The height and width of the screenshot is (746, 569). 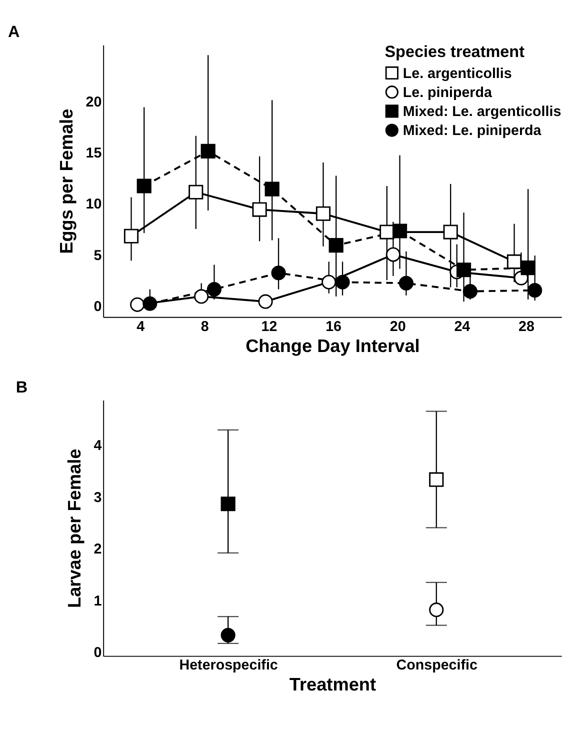 I want to click on y-tick-label: 4, so click(x=98, y=446).